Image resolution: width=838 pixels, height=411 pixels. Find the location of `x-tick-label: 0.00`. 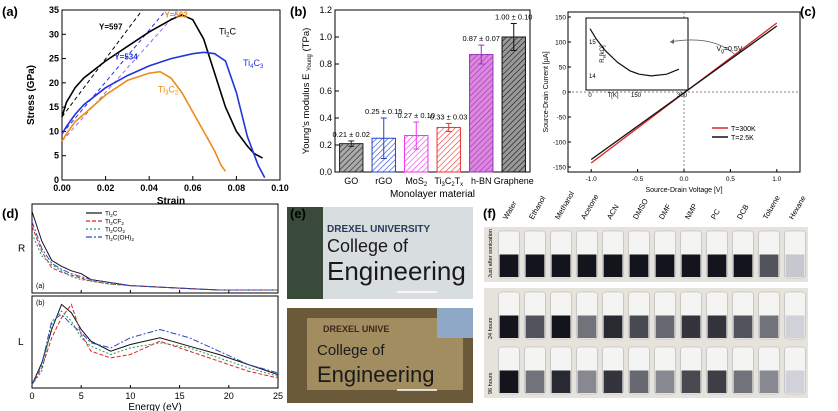

x-tick-label: 0.00 is located at coordinates (62, 188).